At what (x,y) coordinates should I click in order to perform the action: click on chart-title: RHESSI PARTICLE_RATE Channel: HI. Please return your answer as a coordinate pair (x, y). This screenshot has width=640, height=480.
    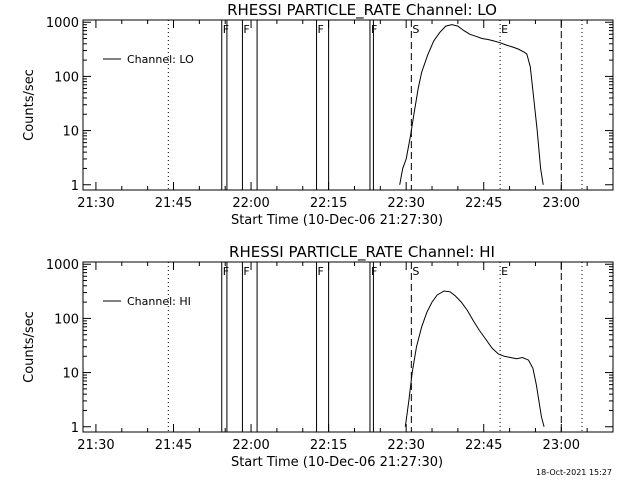
    Looking at the image, I should click on (362, 252).